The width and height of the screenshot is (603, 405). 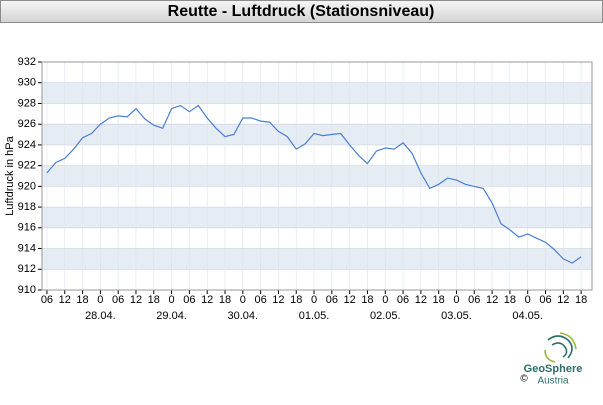 What do you see at coordinates (553, 369) in the screenshot?
I see `logo-name: GeoSphere` at bounding box center [553, 369].